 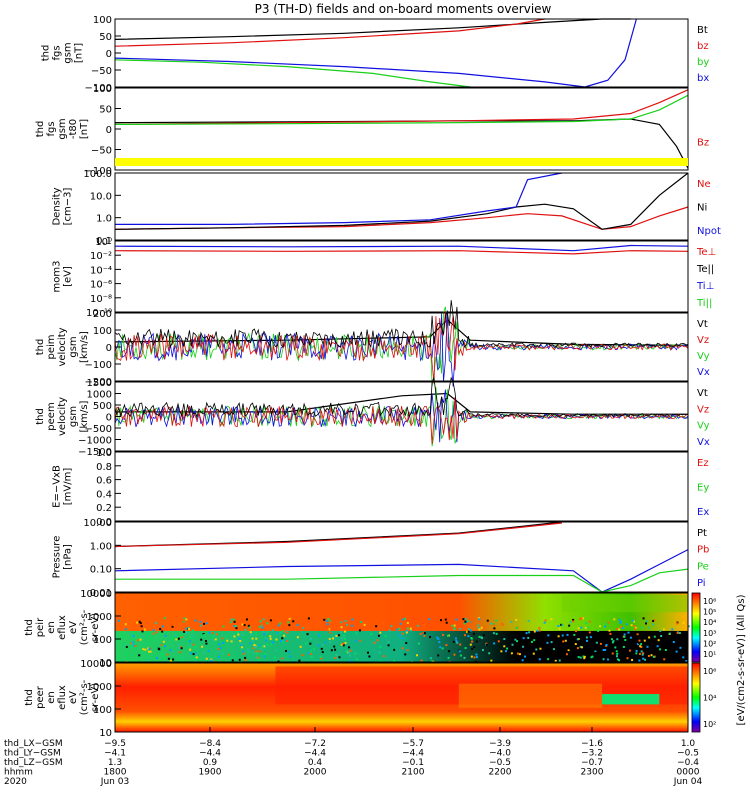 I want to click on legend-vy: Vy, so click(x=703, y=426).